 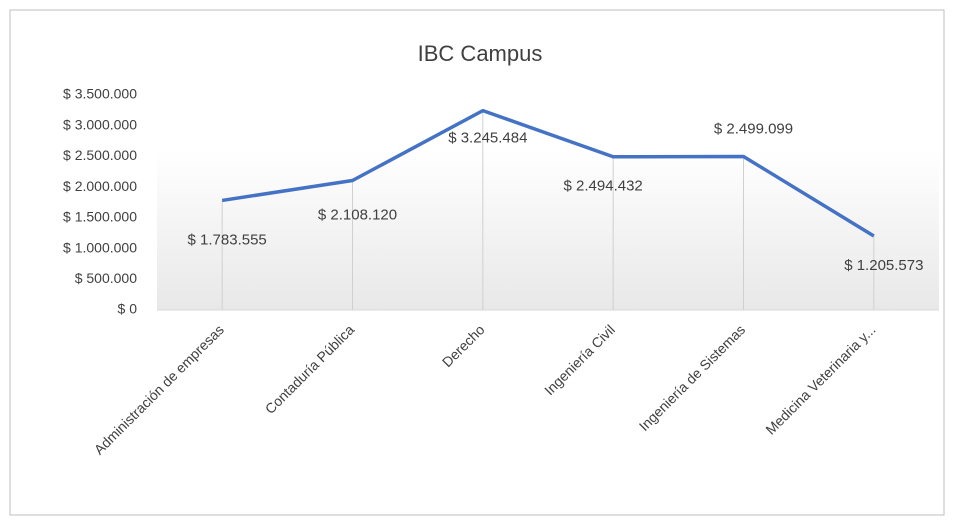 What do you see at coordinates (100, 94) in the screenshot?
I see `y-tick-label: $ 3.500.000` at bounding box center [100, 94].